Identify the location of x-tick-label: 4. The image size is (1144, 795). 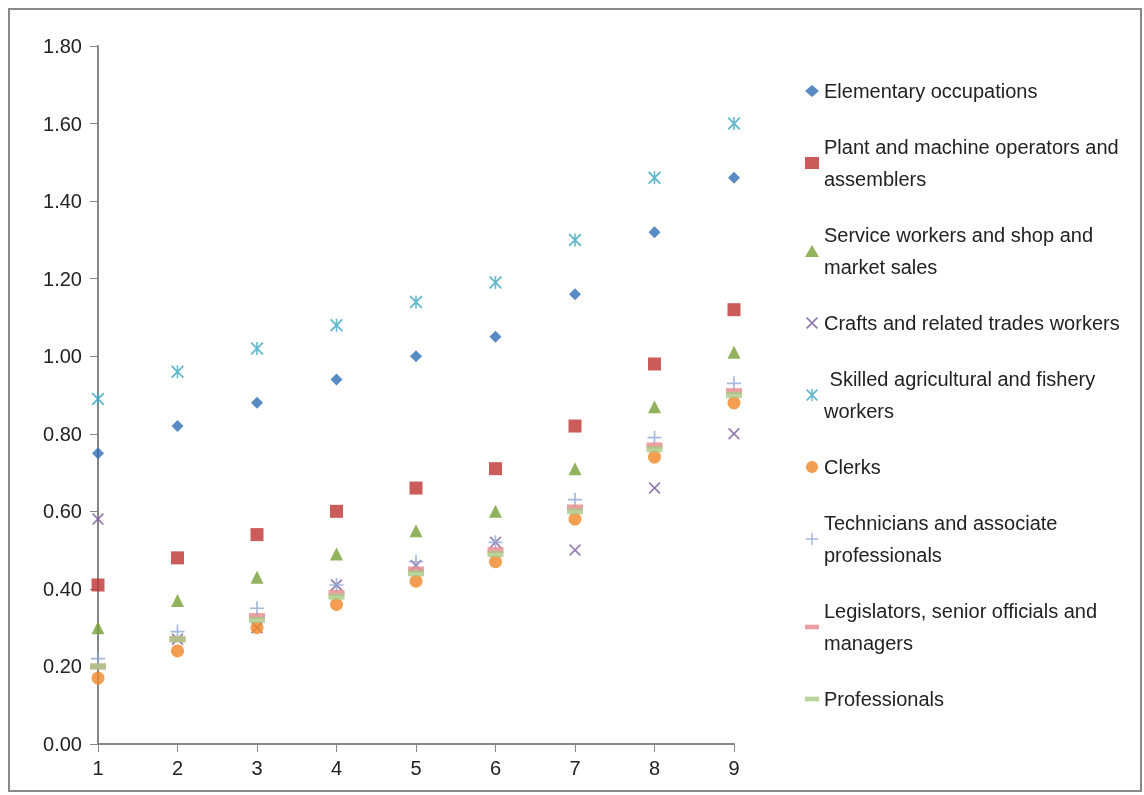
(336, 768).